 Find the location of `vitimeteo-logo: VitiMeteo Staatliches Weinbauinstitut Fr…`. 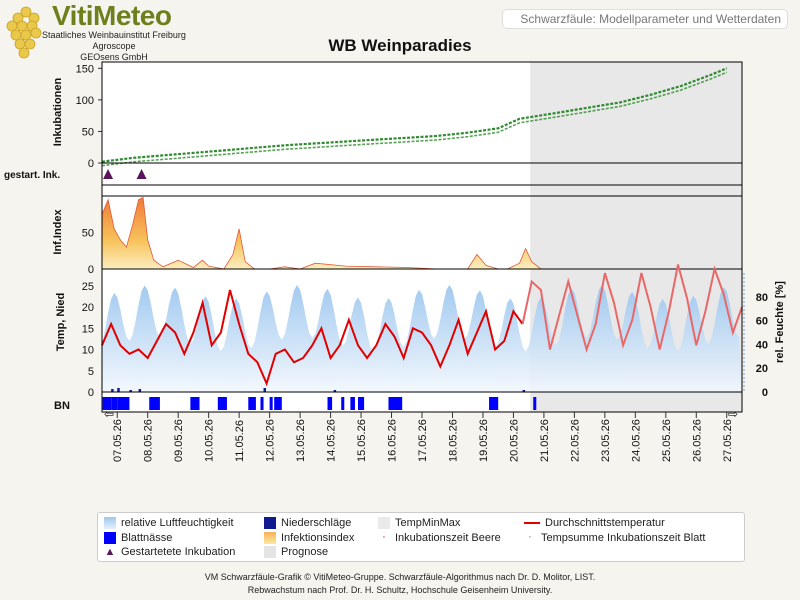

vitimeteo-logo: VitiMeteo Staatliches Weinbauinstitut Fr… is located at coordinates (99, 31).